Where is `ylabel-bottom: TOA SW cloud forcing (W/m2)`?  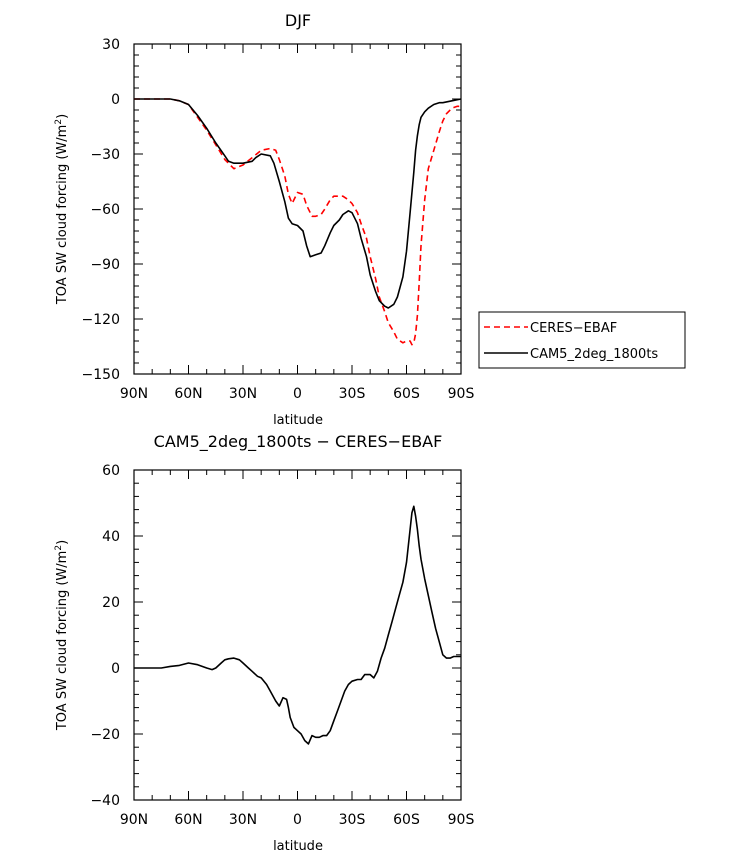 ylabel-bottom: TOA SW cloud forcing (W/m2) is located at coordinates (62, 635).